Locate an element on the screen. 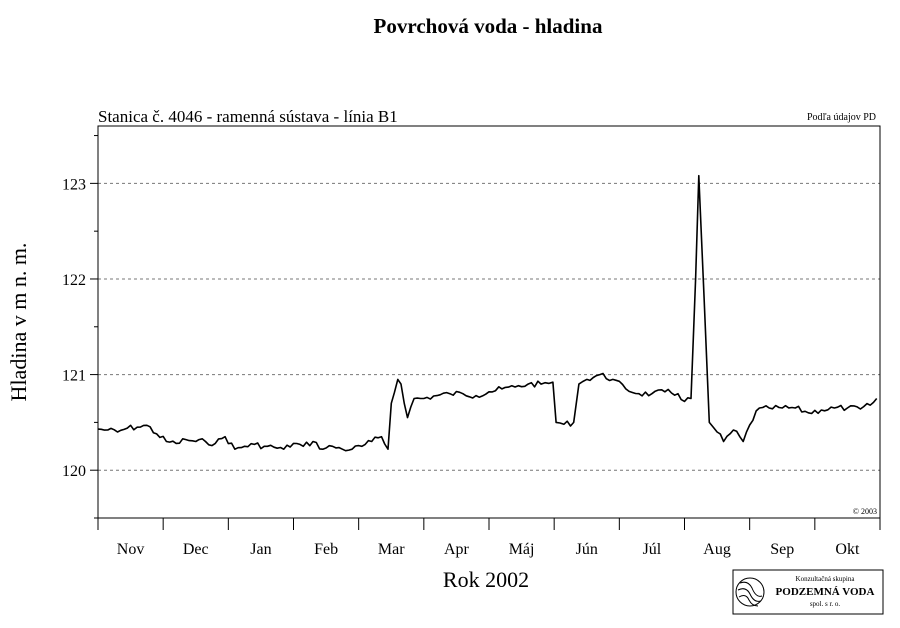 The image size is (900, 628). logo-line-3: spol. s r. o. is located at coordinates (825, 604).